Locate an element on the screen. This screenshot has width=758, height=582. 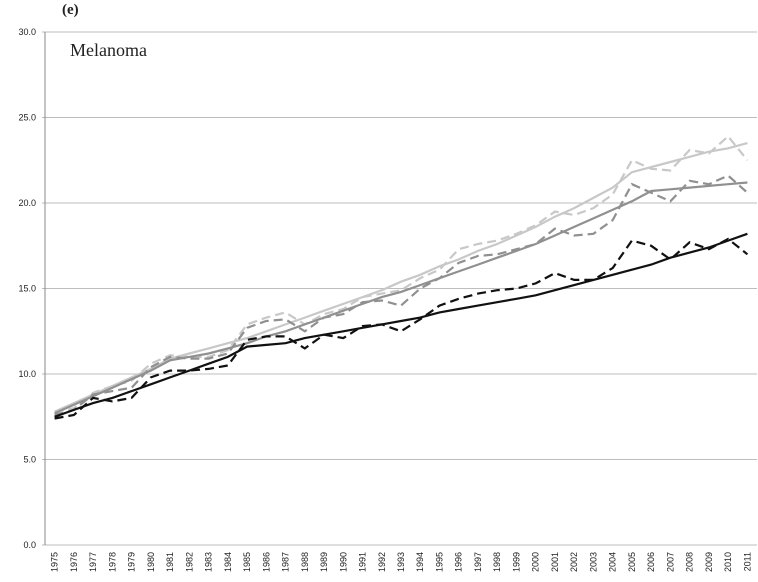
x-tick-label: 1984 is located at coordinates (228, 562).